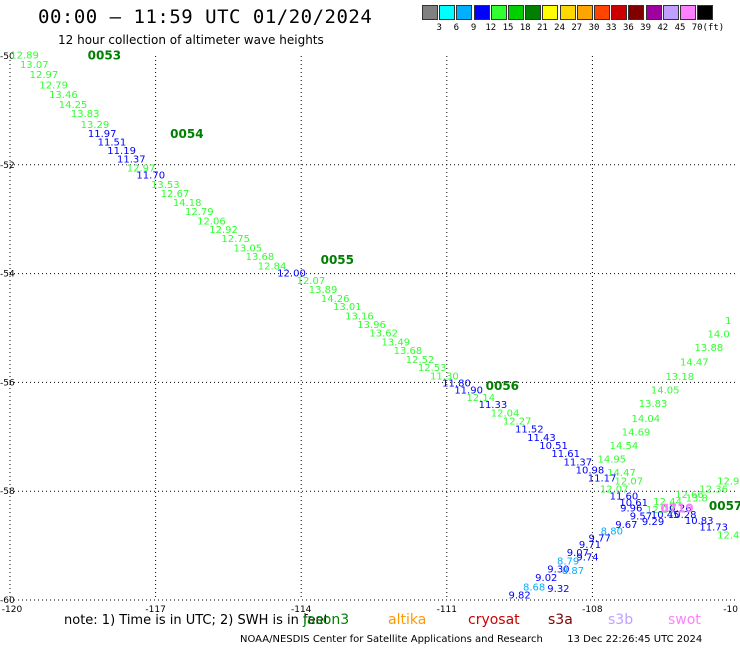 This screenshot has height=650, width=740. I want to click on legend-label: 15, so click(508, 28).